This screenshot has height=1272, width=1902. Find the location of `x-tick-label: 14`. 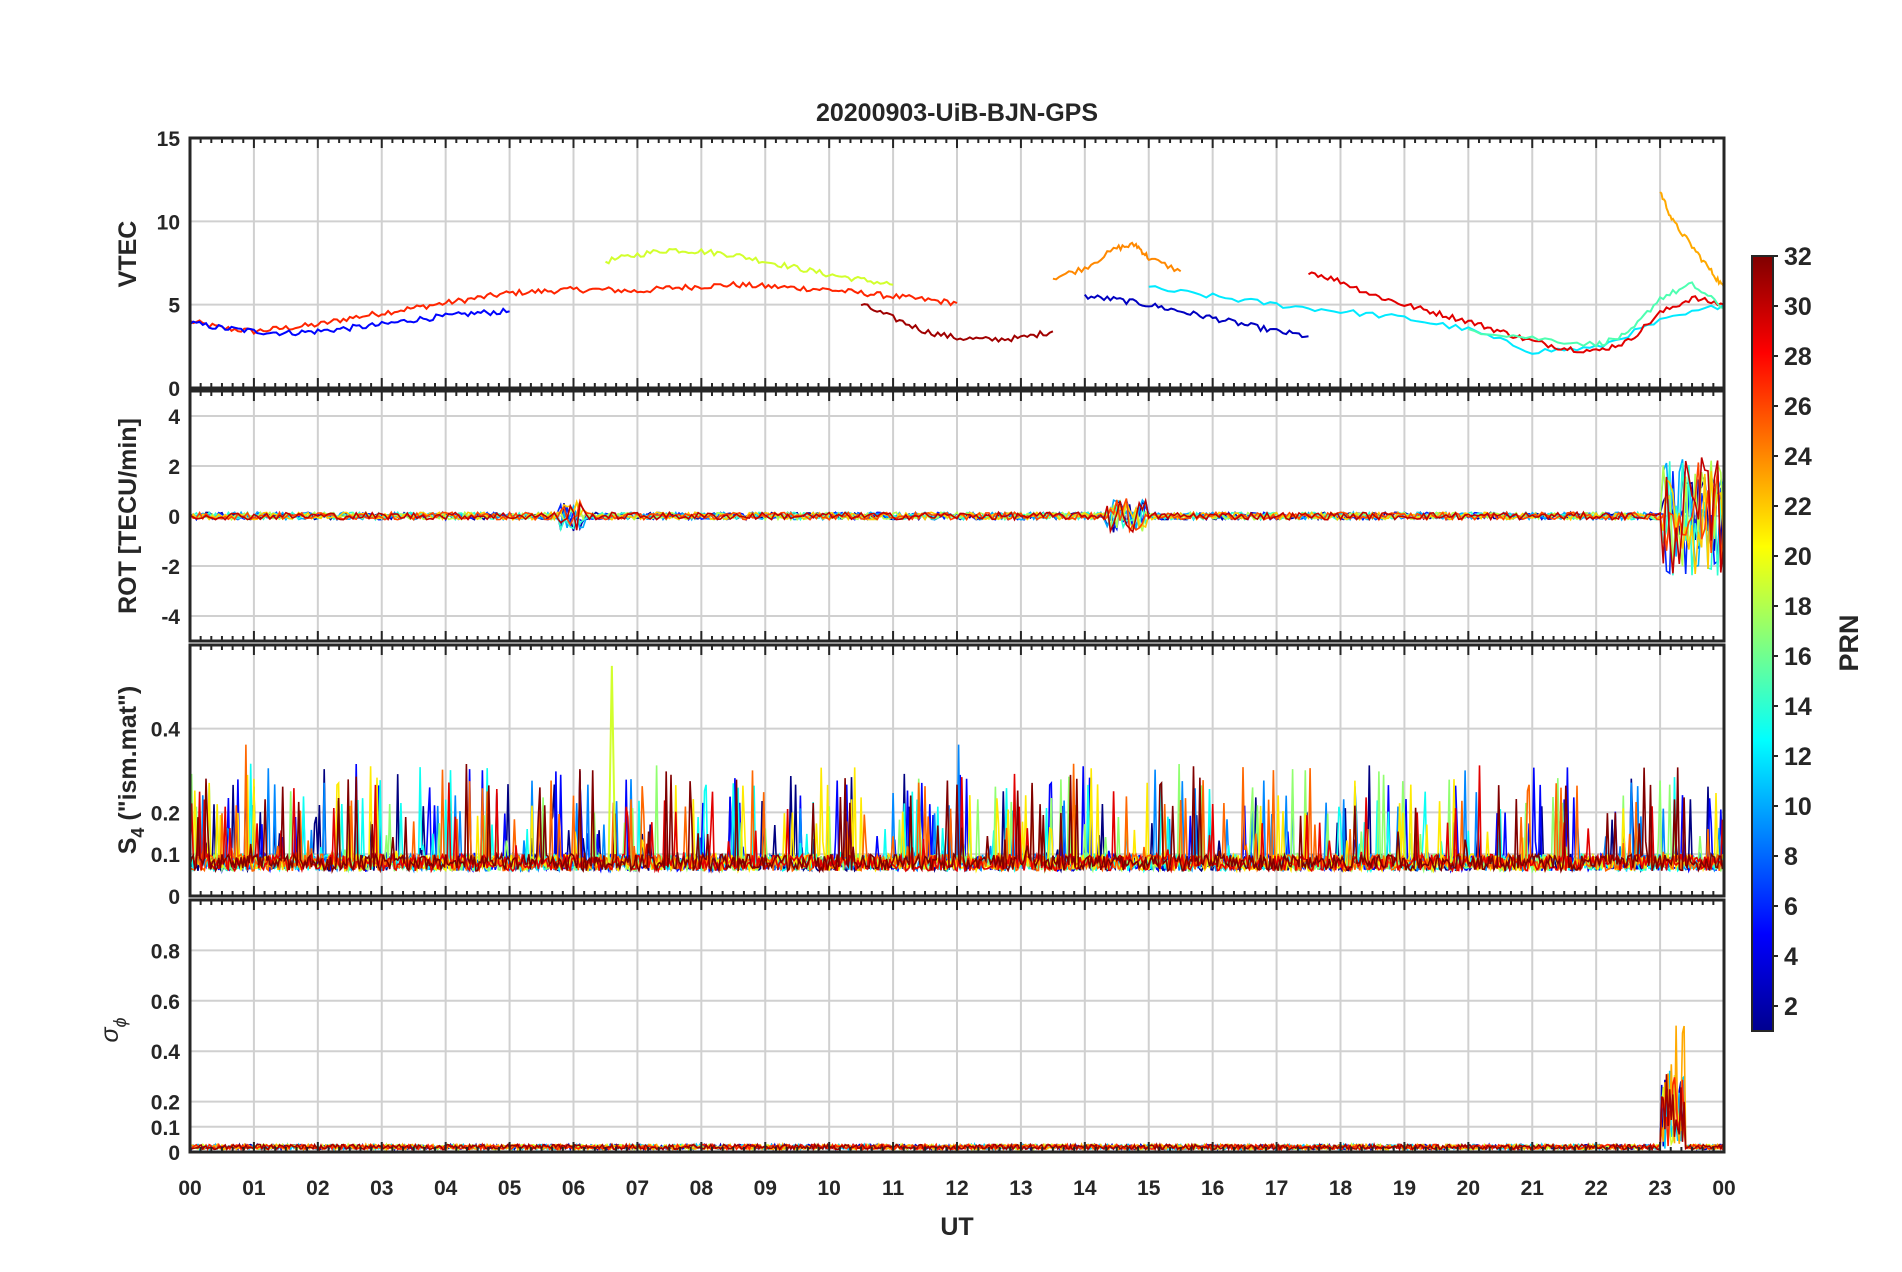

x-tick-label: 14 is located at coordinates (1085, 1188).